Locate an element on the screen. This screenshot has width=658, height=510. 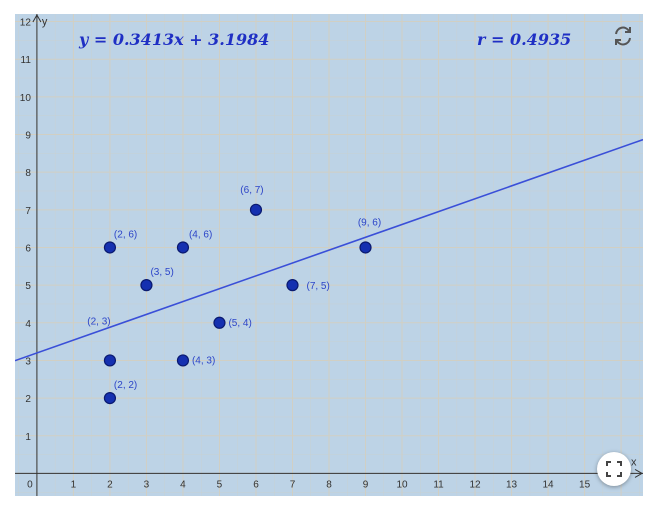
x-tick-label: 14 is located at coordinates (549, 484).